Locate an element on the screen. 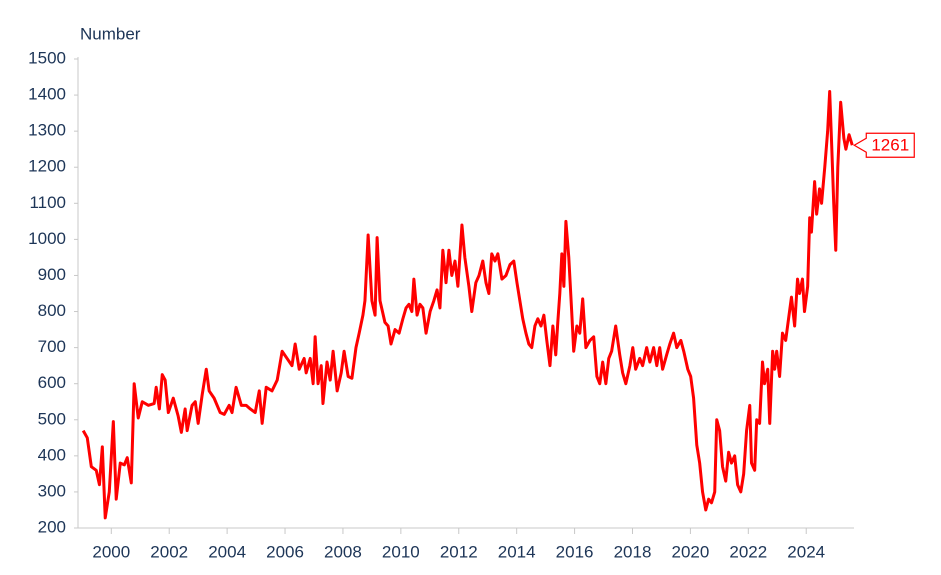 The image size is (941, 575). x-tick-label: 2008 is located at coordinates (343, 551).